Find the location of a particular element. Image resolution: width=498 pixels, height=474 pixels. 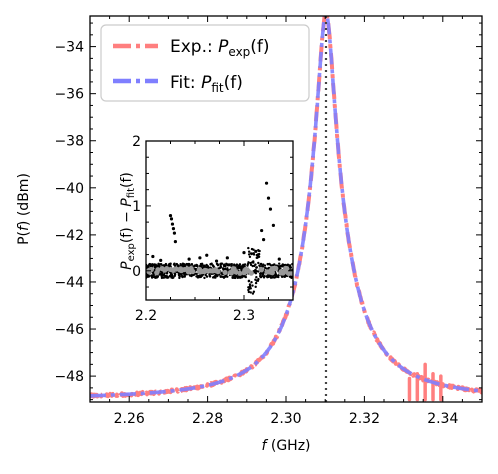

main-y-axis-label: P(f) (dBm) is located at coordinates (24, 209).